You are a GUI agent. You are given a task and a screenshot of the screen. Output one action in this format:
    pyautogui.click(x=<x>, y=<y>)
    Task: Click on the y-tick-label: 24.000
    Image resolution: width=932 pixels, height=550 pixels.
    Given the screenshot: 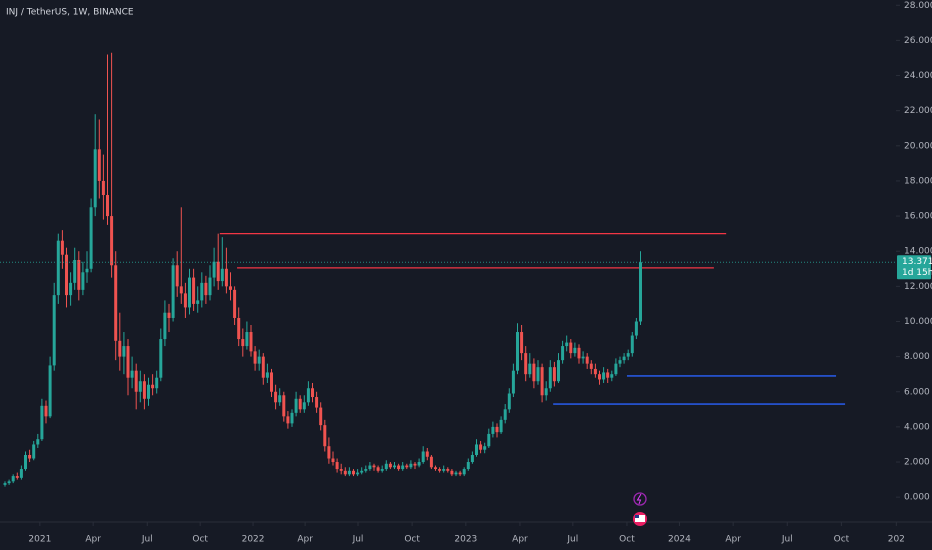 What is the action you would take?
    pyautogui.click(x=918, y=76)
    